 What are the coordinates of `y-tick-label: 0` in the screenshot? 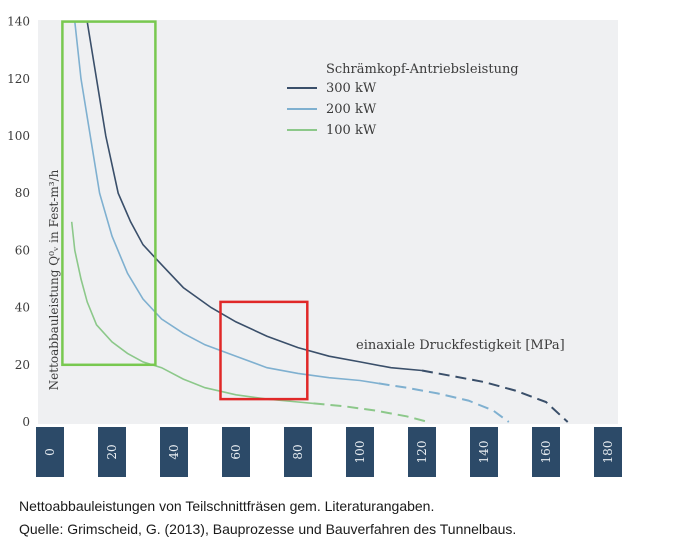 It's located at (26, 422).